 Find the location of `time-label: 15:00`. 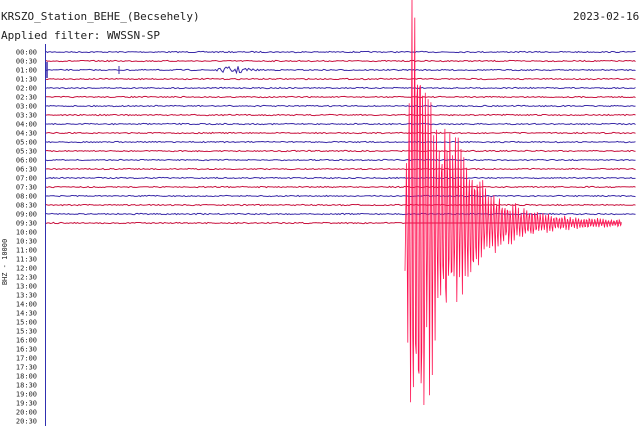

time-label: 15:00 is located at coordinates (26, 323).